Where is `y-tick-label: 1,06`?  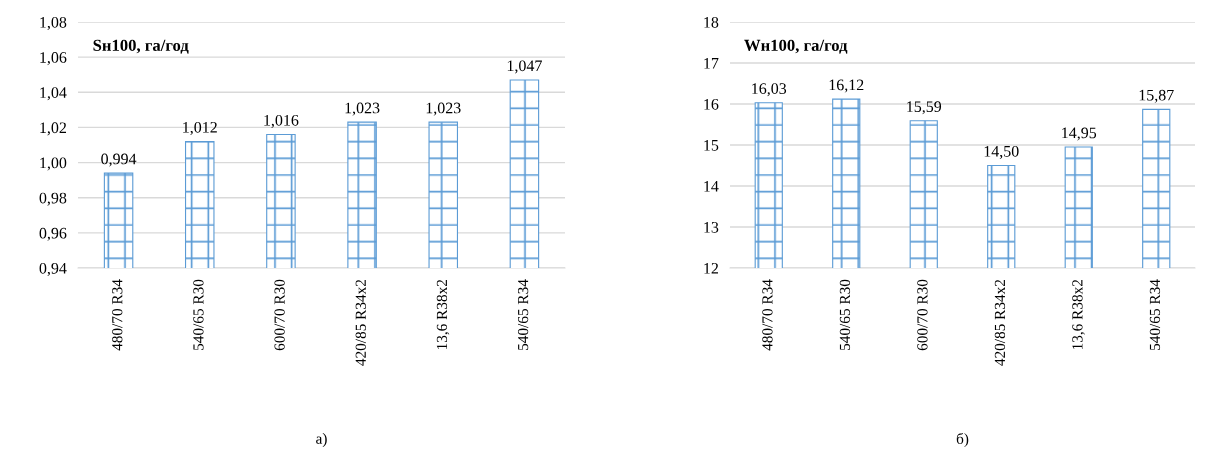
y-tick-label: 1,06 is located at coordinates (53, 59).